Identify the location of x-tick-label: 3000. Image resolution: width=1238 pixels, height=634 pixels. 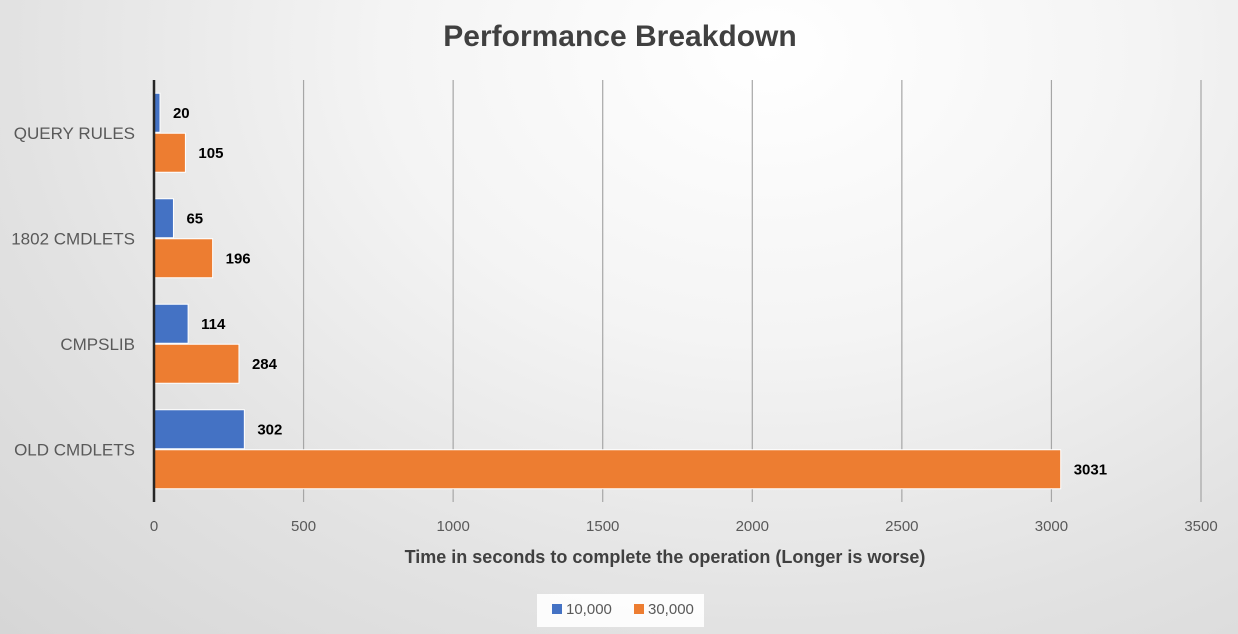
(1051, 526).